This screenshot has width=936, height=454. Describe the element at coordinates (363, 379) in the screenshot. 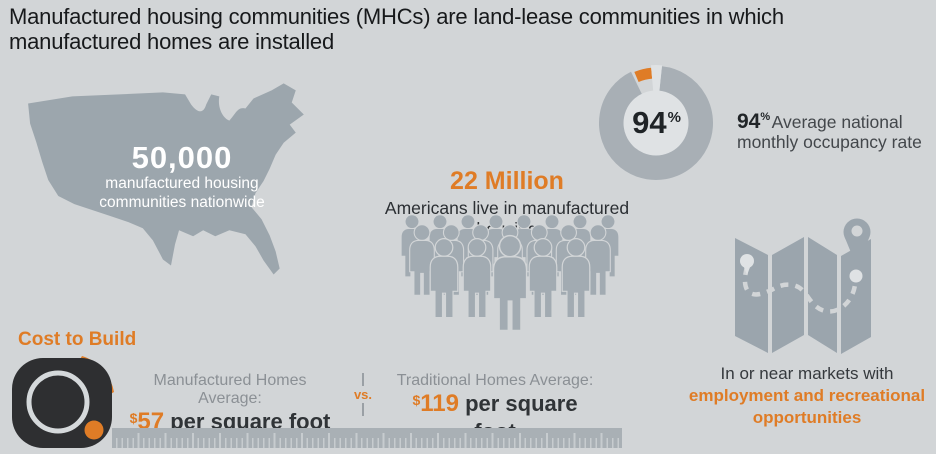

I see `vs-dash-top` at that location.